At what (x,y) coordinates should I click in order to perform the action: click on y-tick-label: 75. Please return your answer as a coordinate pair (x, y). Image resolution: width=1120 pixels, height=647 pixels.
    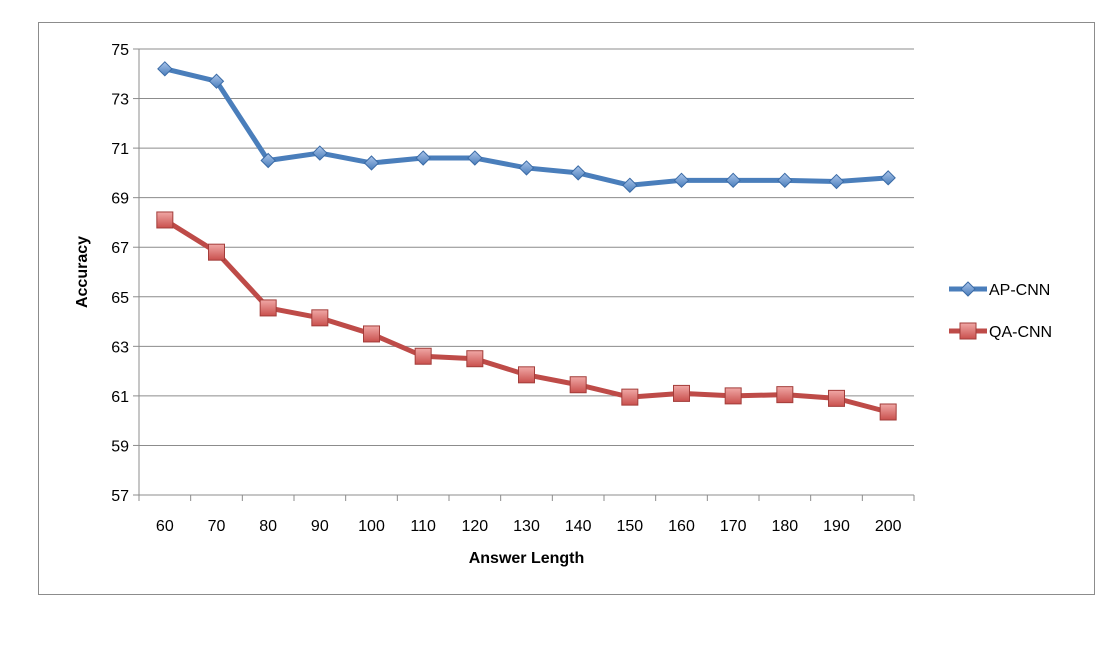
    Looking at the image, I should click on (120, 50).